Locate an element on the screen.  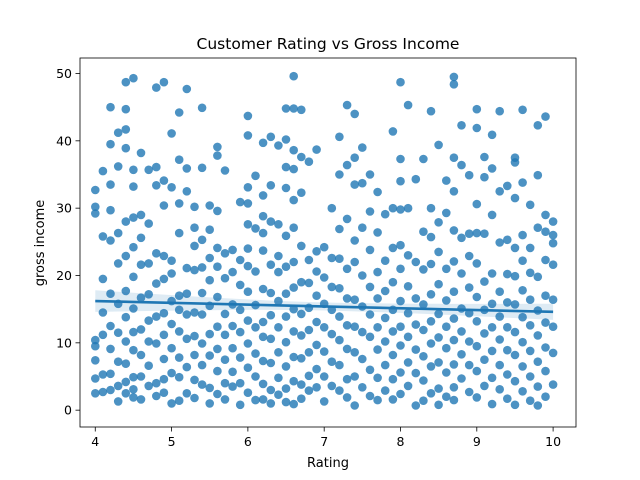
x-tick-label: 7 is located at coordinates (324, 441).